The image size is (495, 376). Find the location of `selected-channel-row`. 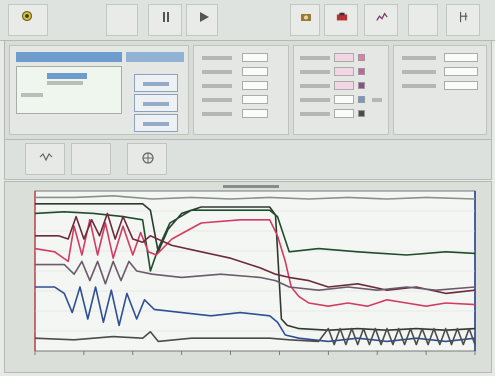

selected-channel-row is located at coordinates (67, 76).